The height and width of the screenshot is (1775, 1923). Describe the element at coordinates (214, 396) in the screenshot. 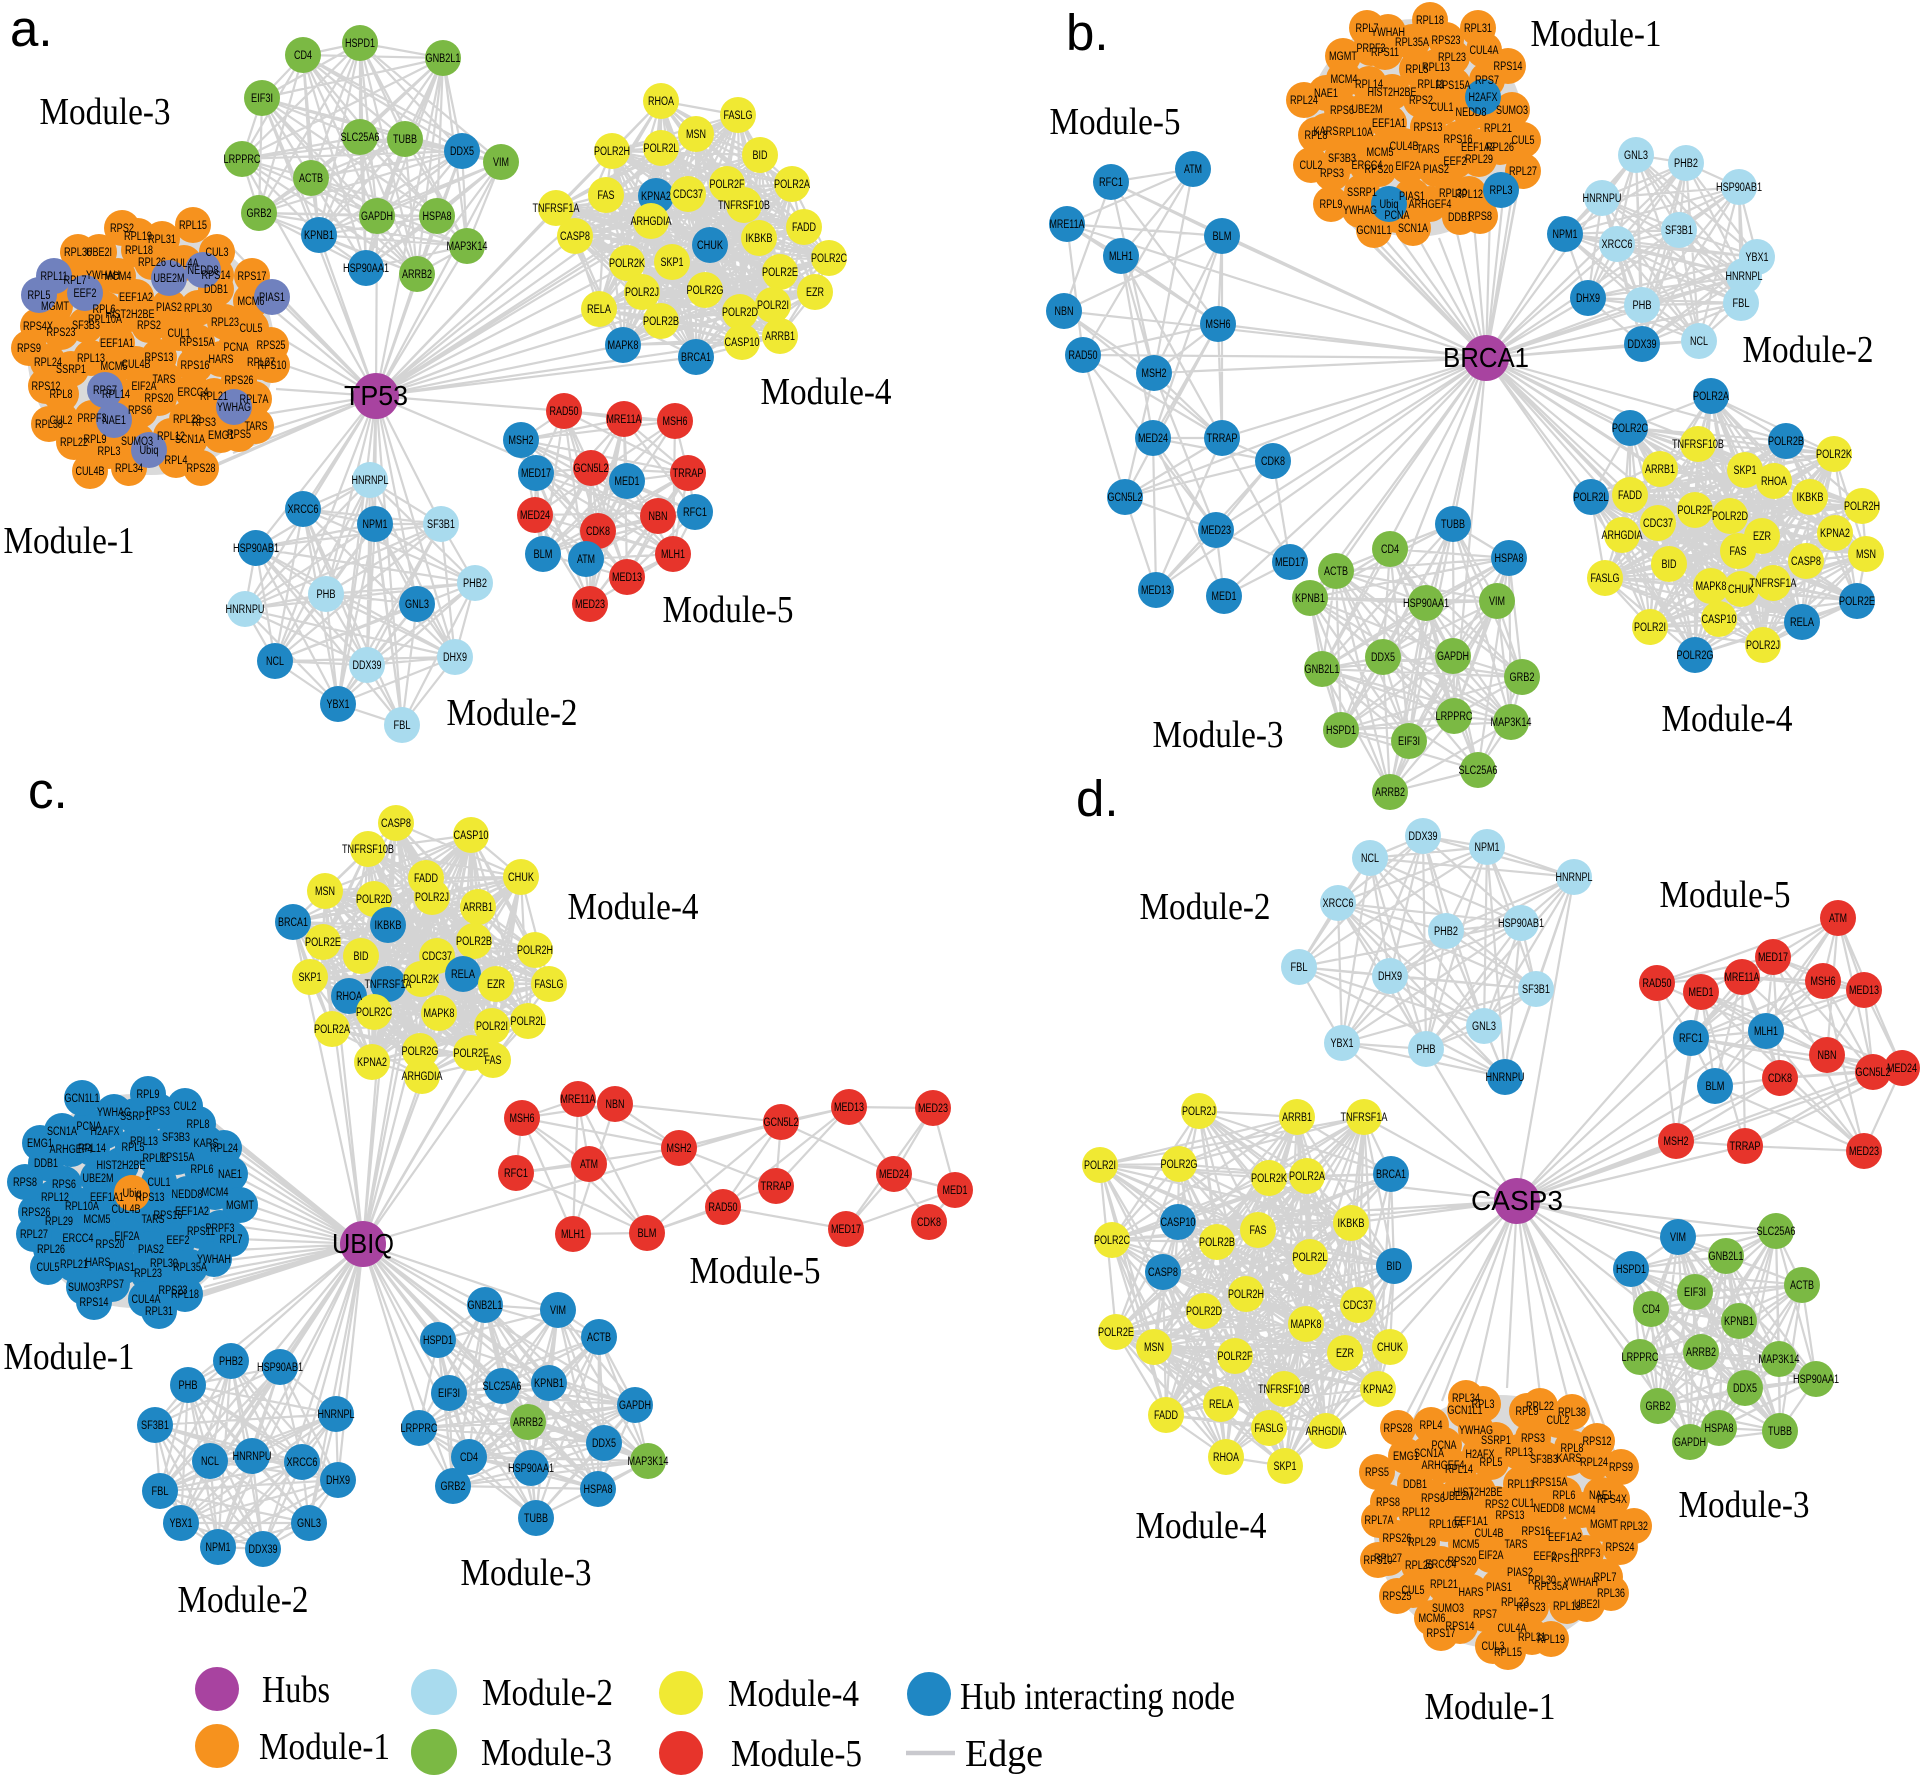

I see `svg-text: RPL21` at that location.